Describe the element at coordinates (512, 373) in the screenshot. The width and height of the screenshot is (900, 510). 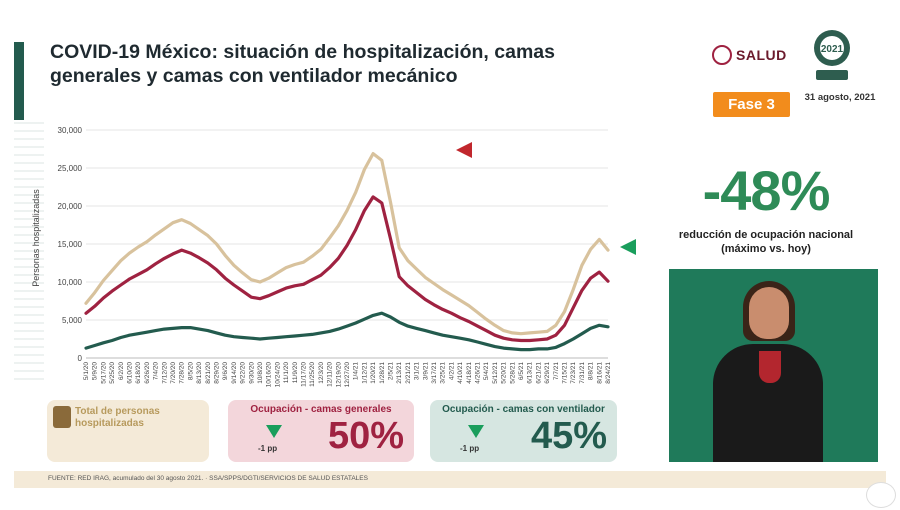
I see `x-tick-label: 5/28/21` at that location.